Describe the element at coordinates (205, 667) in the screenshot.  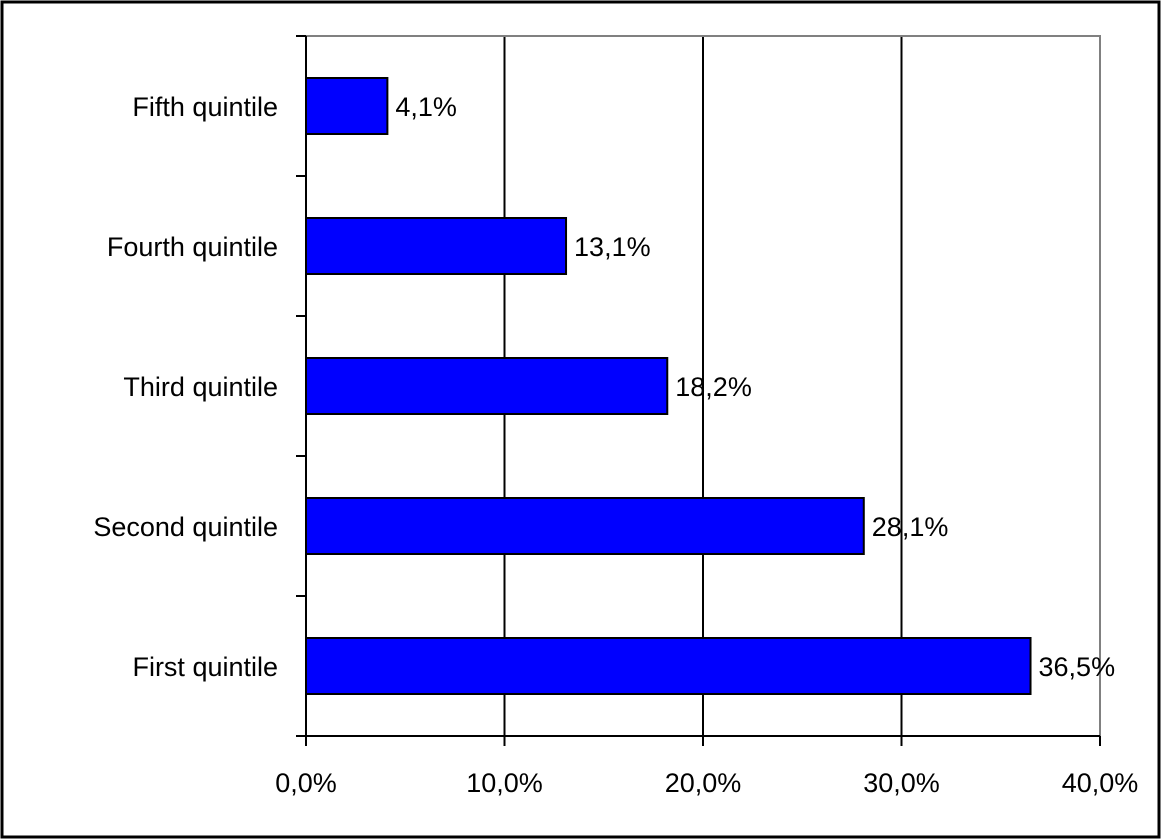
I see `category-label-4: First quintile` at that location.